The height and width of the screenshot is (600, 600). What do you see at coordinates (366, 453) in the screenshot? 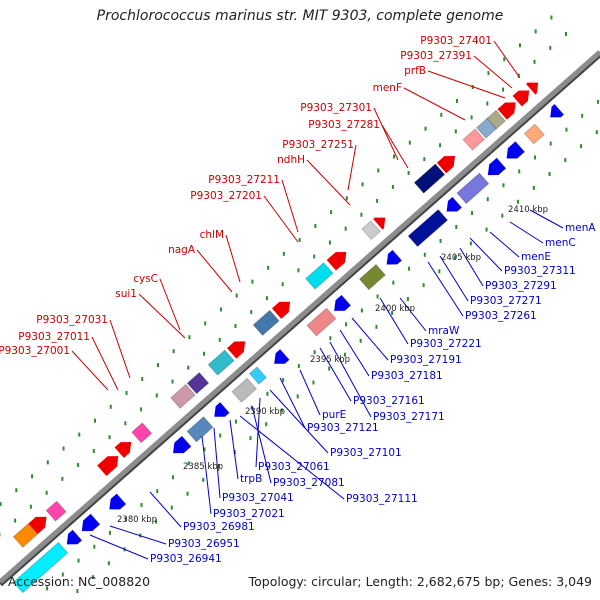
I see `reverse-gene-label: P9303_27101` at bounding box center [366, 453].